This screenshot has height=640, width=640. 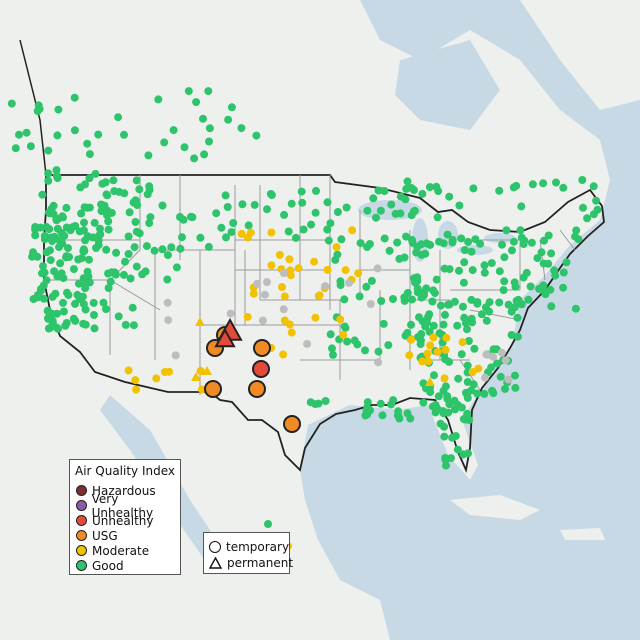 What do you see at coordinates (81, 535) in the screenshot?
I see `usg-swatch` at bounding box center [81, 535].